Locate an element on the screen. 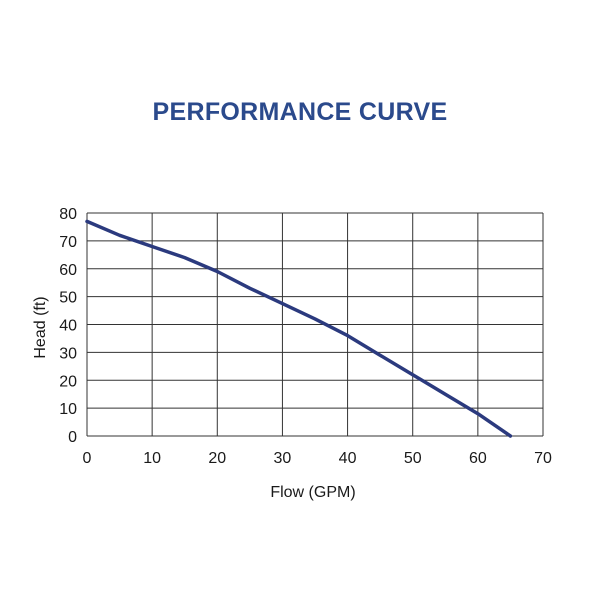 Image resolution: width=600 pixels, height=600 pixels. y-tick-label: 60 is located at coordinates (68, 270).